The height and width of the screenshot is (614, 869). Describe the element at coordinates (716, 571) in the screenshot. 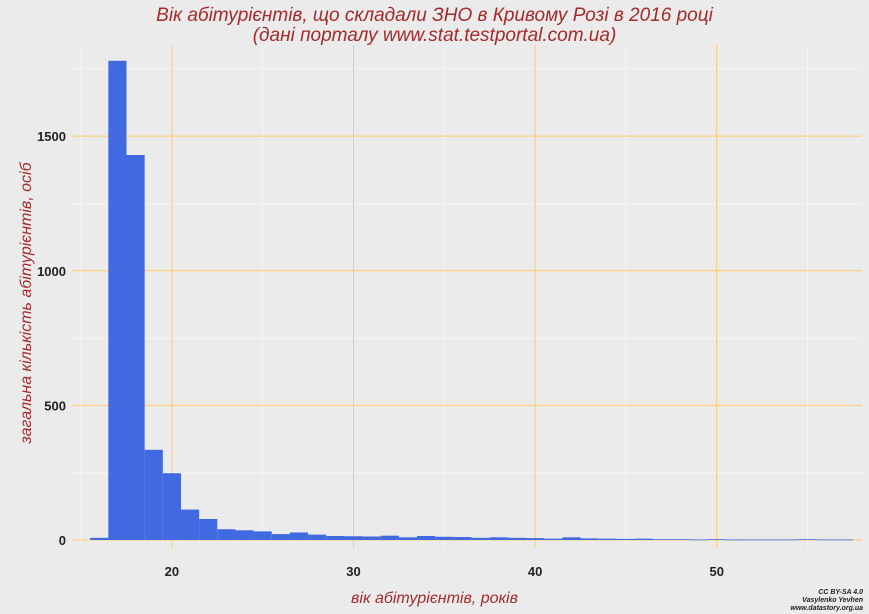

I see `x-tick-label: 50` at that location.